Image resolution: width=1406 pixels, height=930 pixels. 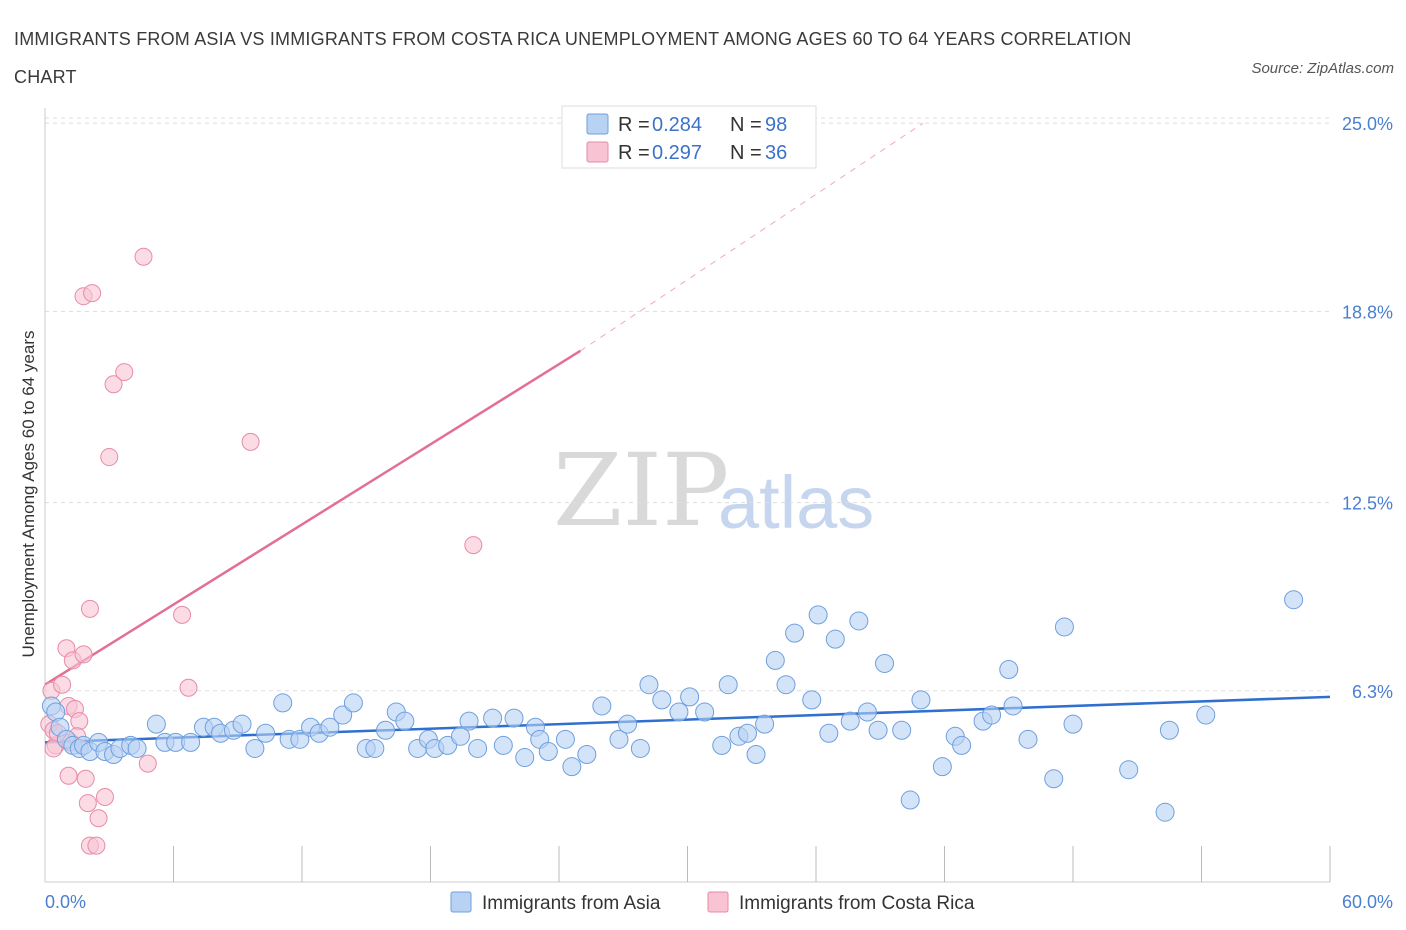 I want to click on legend-swatch-asia, so click(x=597, y=124).